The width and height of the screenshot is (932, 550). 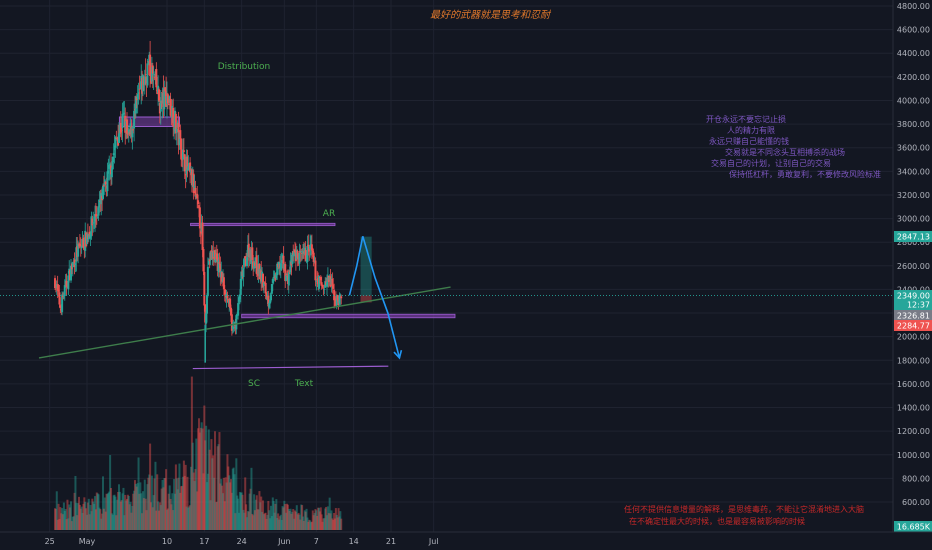 What do you see at coordinates (466, 538) in the screenshot?
I see `time-axis: 25 May 10 17 24 Jun 7 14 21 Jul` at bounding box center [466, 538].